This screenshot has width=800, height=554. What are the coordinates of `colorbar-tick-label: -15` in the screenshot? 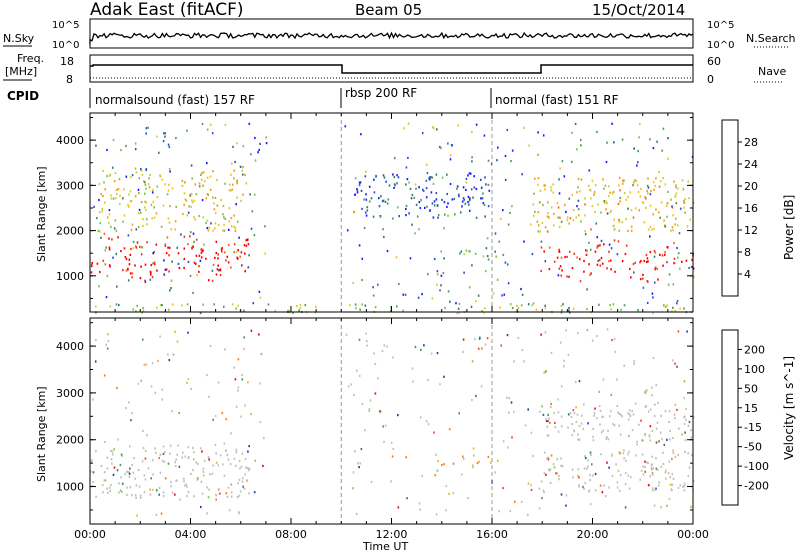 It's located at (753, 427).